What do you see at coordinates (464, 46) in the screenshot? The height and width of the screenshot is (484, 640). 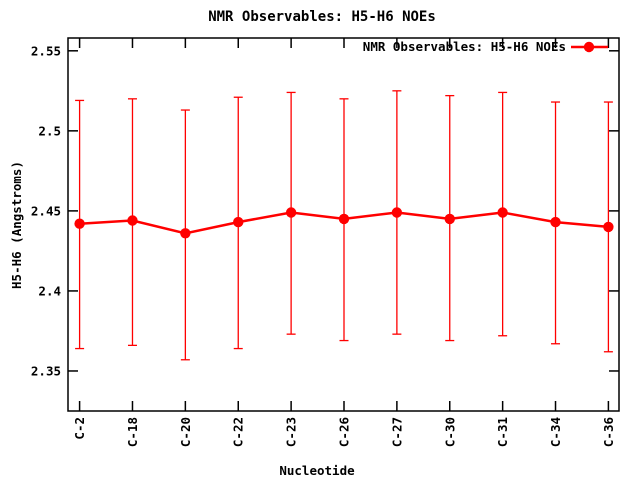 I see `legend-label: NMR Observables: H5-H6 NOEs` at bounding box center [464, 46].